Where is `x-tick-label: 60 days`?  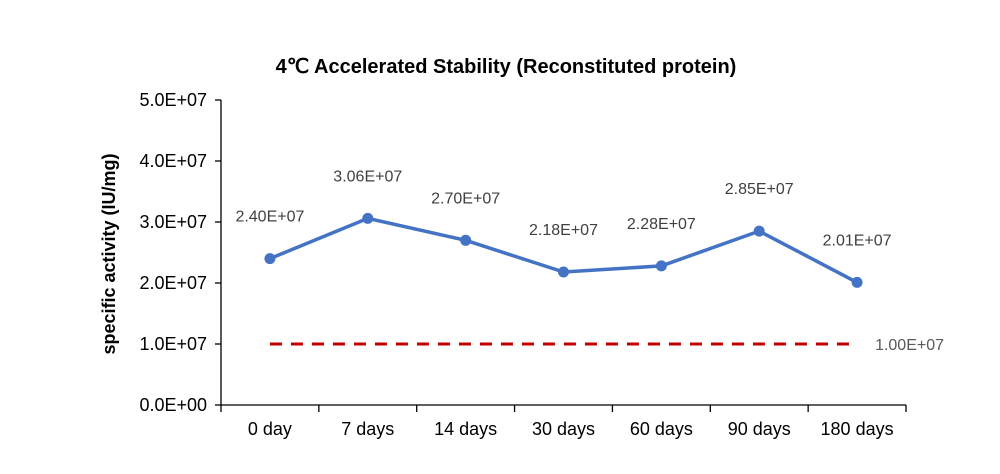 x-tick-label: 60 days is located at coordinates (661, 429).